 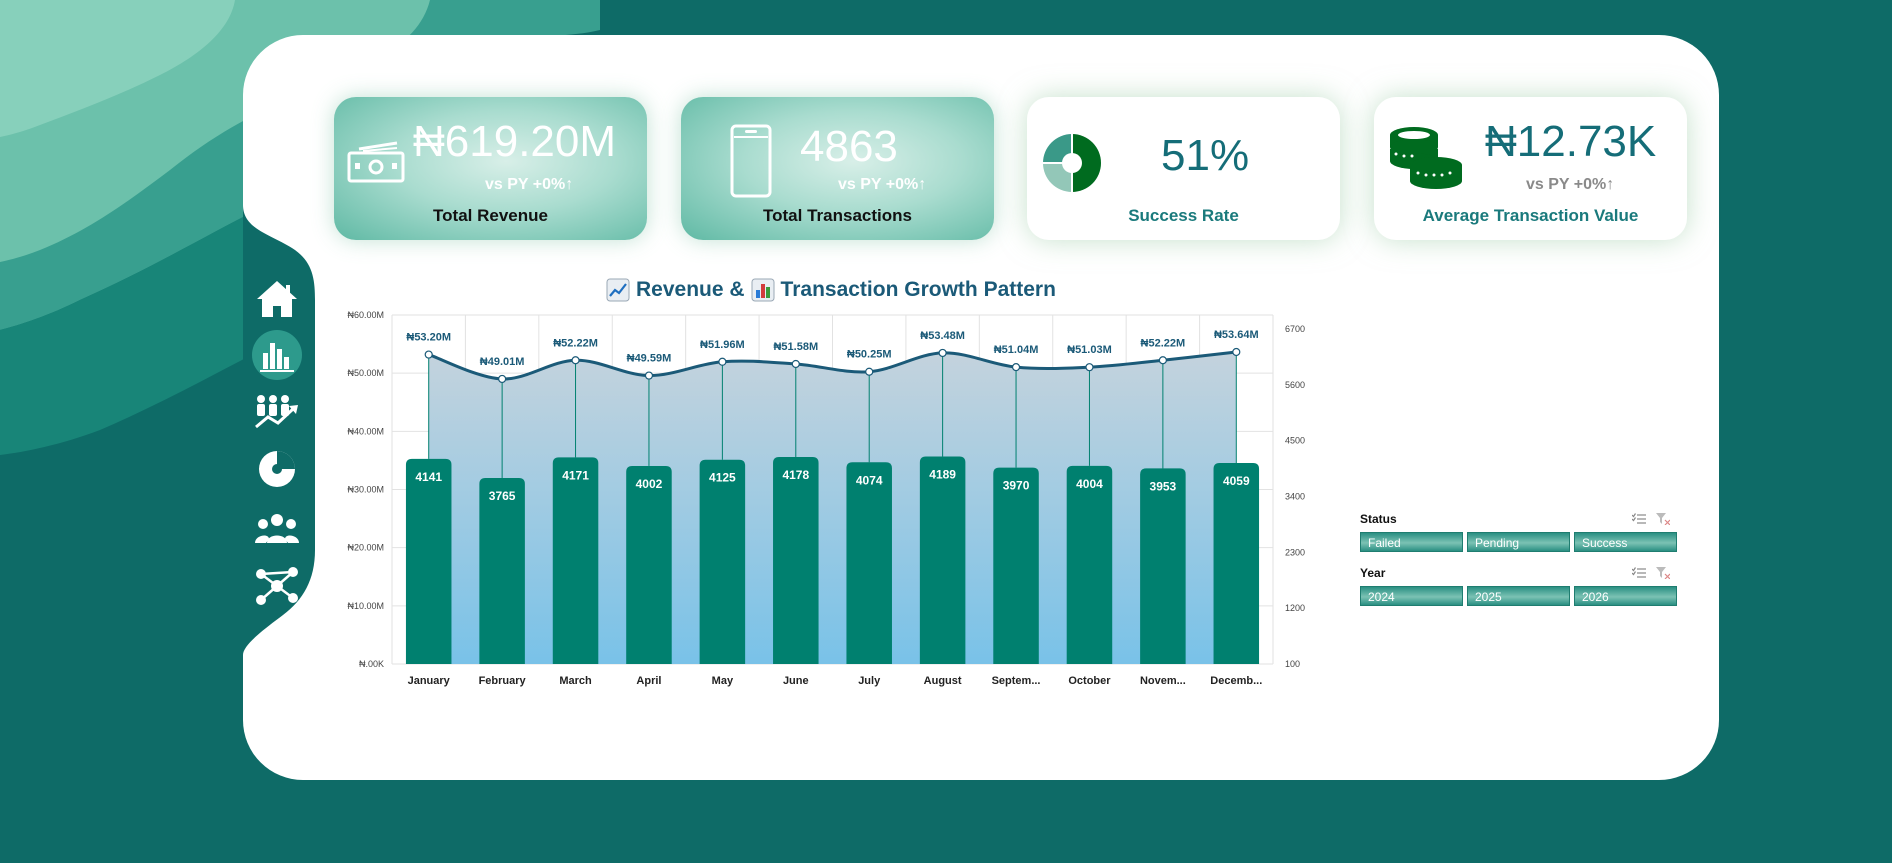 I want to click on slicer-title: Status, so click(x=1378, y=519).